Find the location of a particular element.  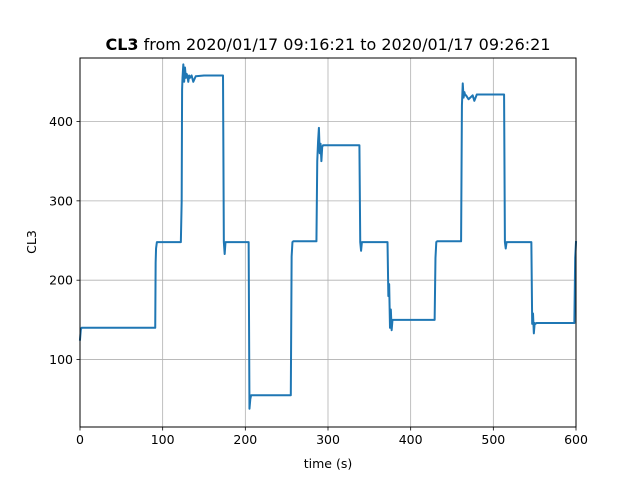

y-axis: 100 200 300 400 is located at coordinates (64, 240).